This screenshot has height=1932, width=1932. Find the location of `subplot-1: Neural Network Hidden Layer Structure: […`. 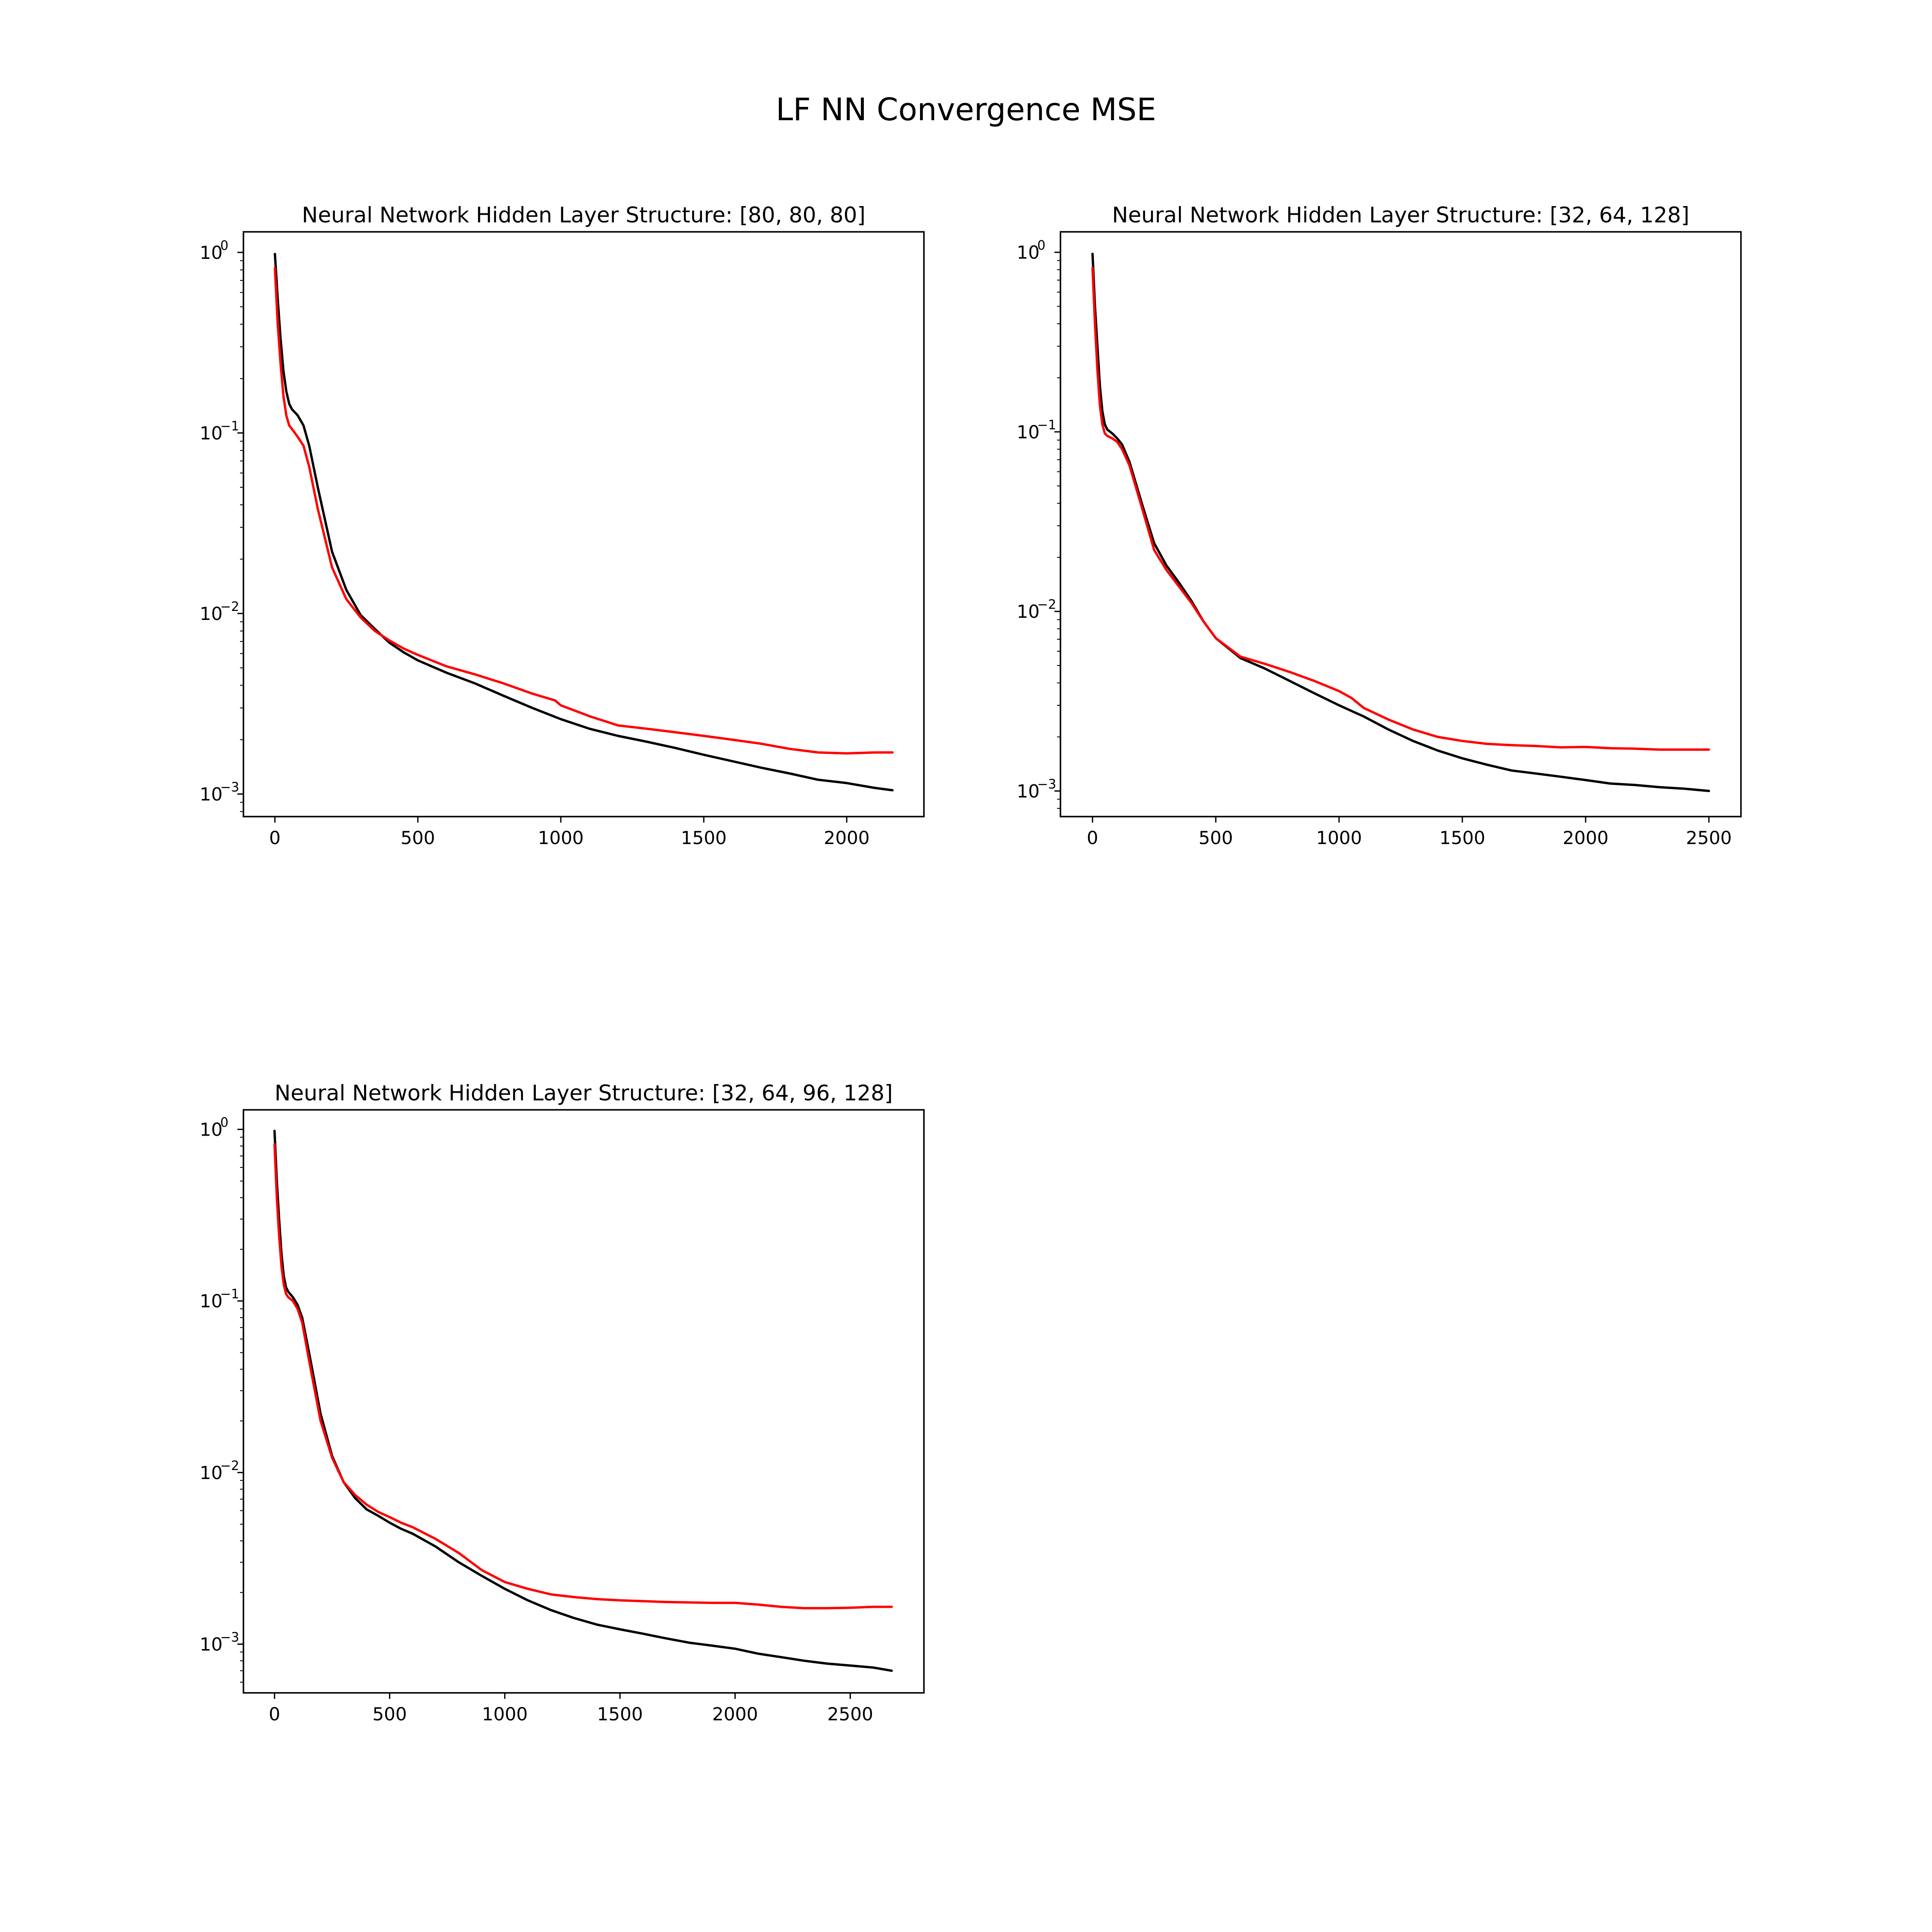

subplot-1: Neural Network Hidden Layer Structure: [… is located at coordinates (563, 525).